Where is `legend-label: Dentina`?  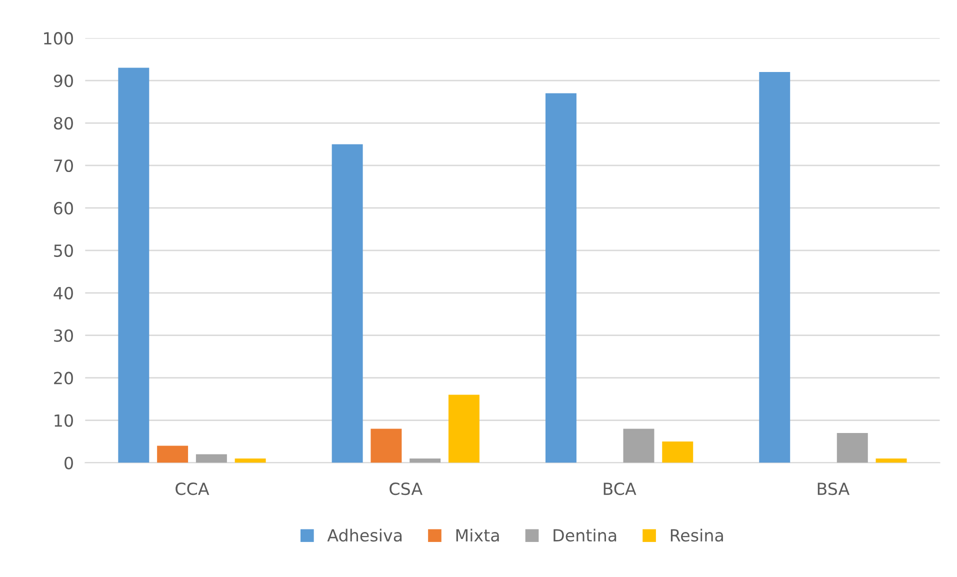
legend-label: Dentina is located at coordinates (585, 535).